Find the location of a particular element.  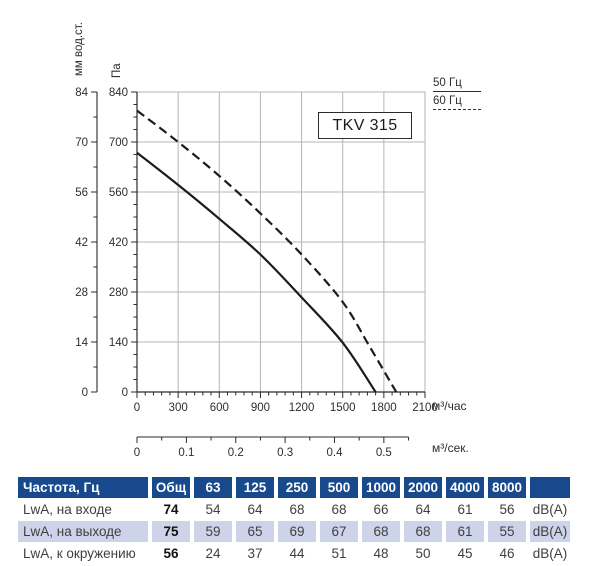

flow-tick-label: 1500 is located at coordinates (343, 408).